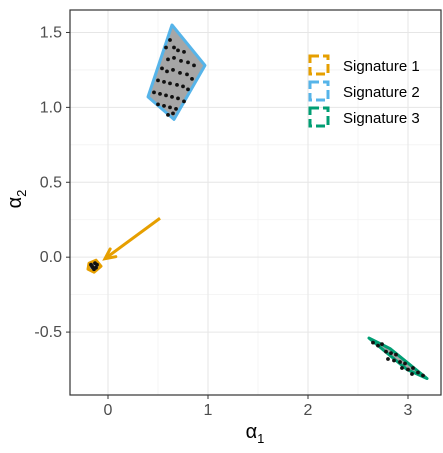 The height and width of the screenshot is (453, 443). What do you see at coordinates (51, 182) in the screenshot?
I see `y-tick-label: 0.5` at bounding box center [51, 182].